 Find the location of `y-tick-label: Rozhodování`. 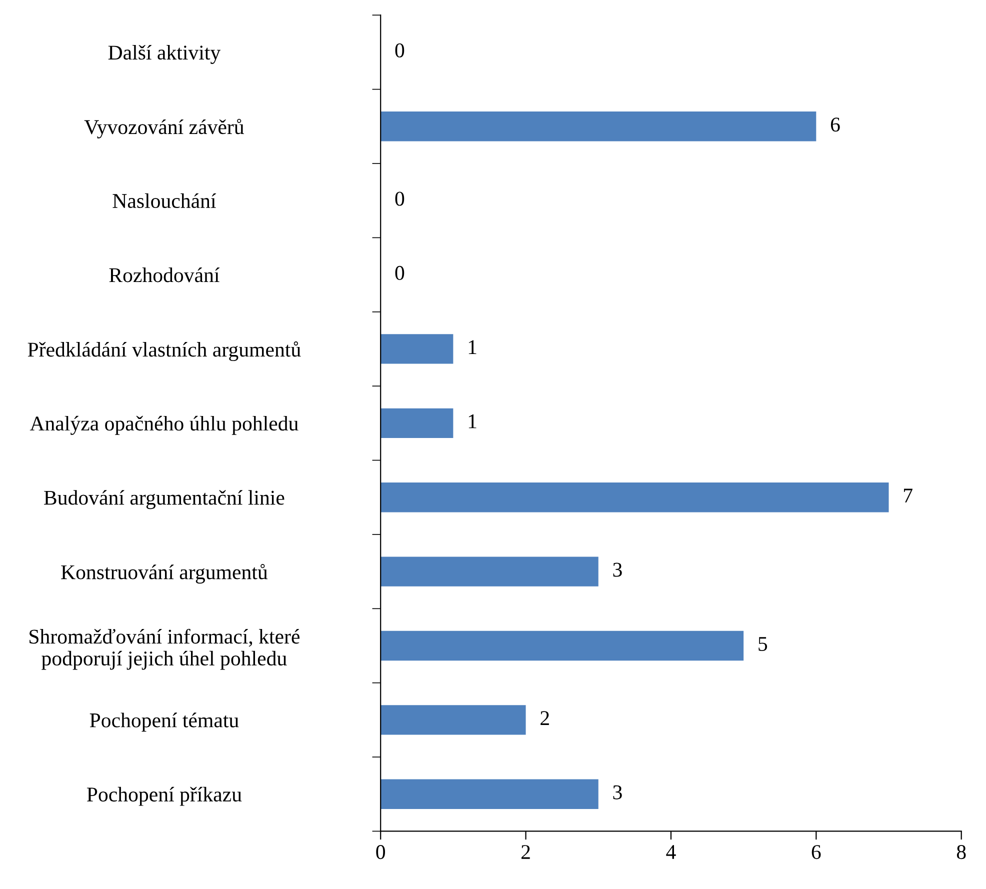

y-tick-label: Rozhodování is located at coordinates (164, 275).